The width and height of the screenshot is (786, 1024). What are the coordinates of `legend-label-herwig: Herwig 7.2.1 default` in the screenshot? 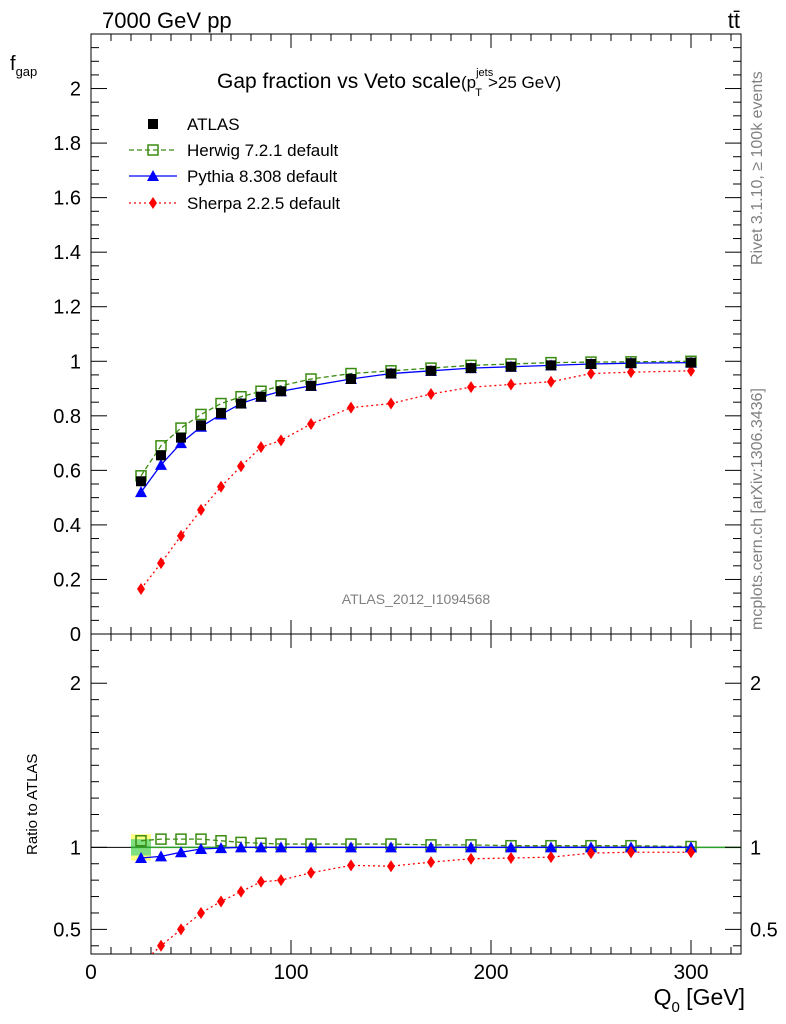 It's located at (262, 150).